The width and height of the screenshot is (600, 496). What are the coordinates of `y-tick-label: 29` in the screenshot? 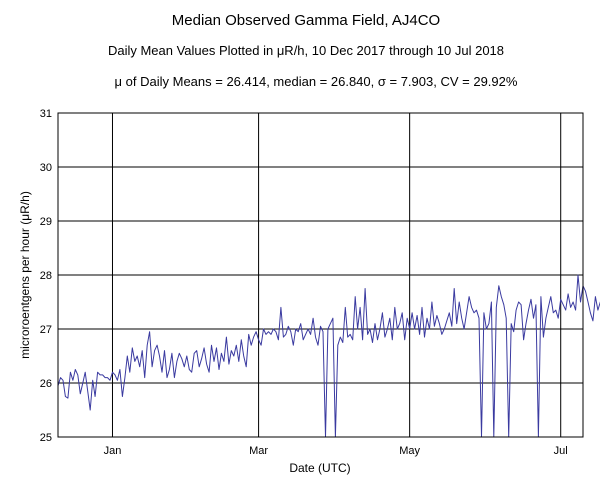 It's located at (46, 222).